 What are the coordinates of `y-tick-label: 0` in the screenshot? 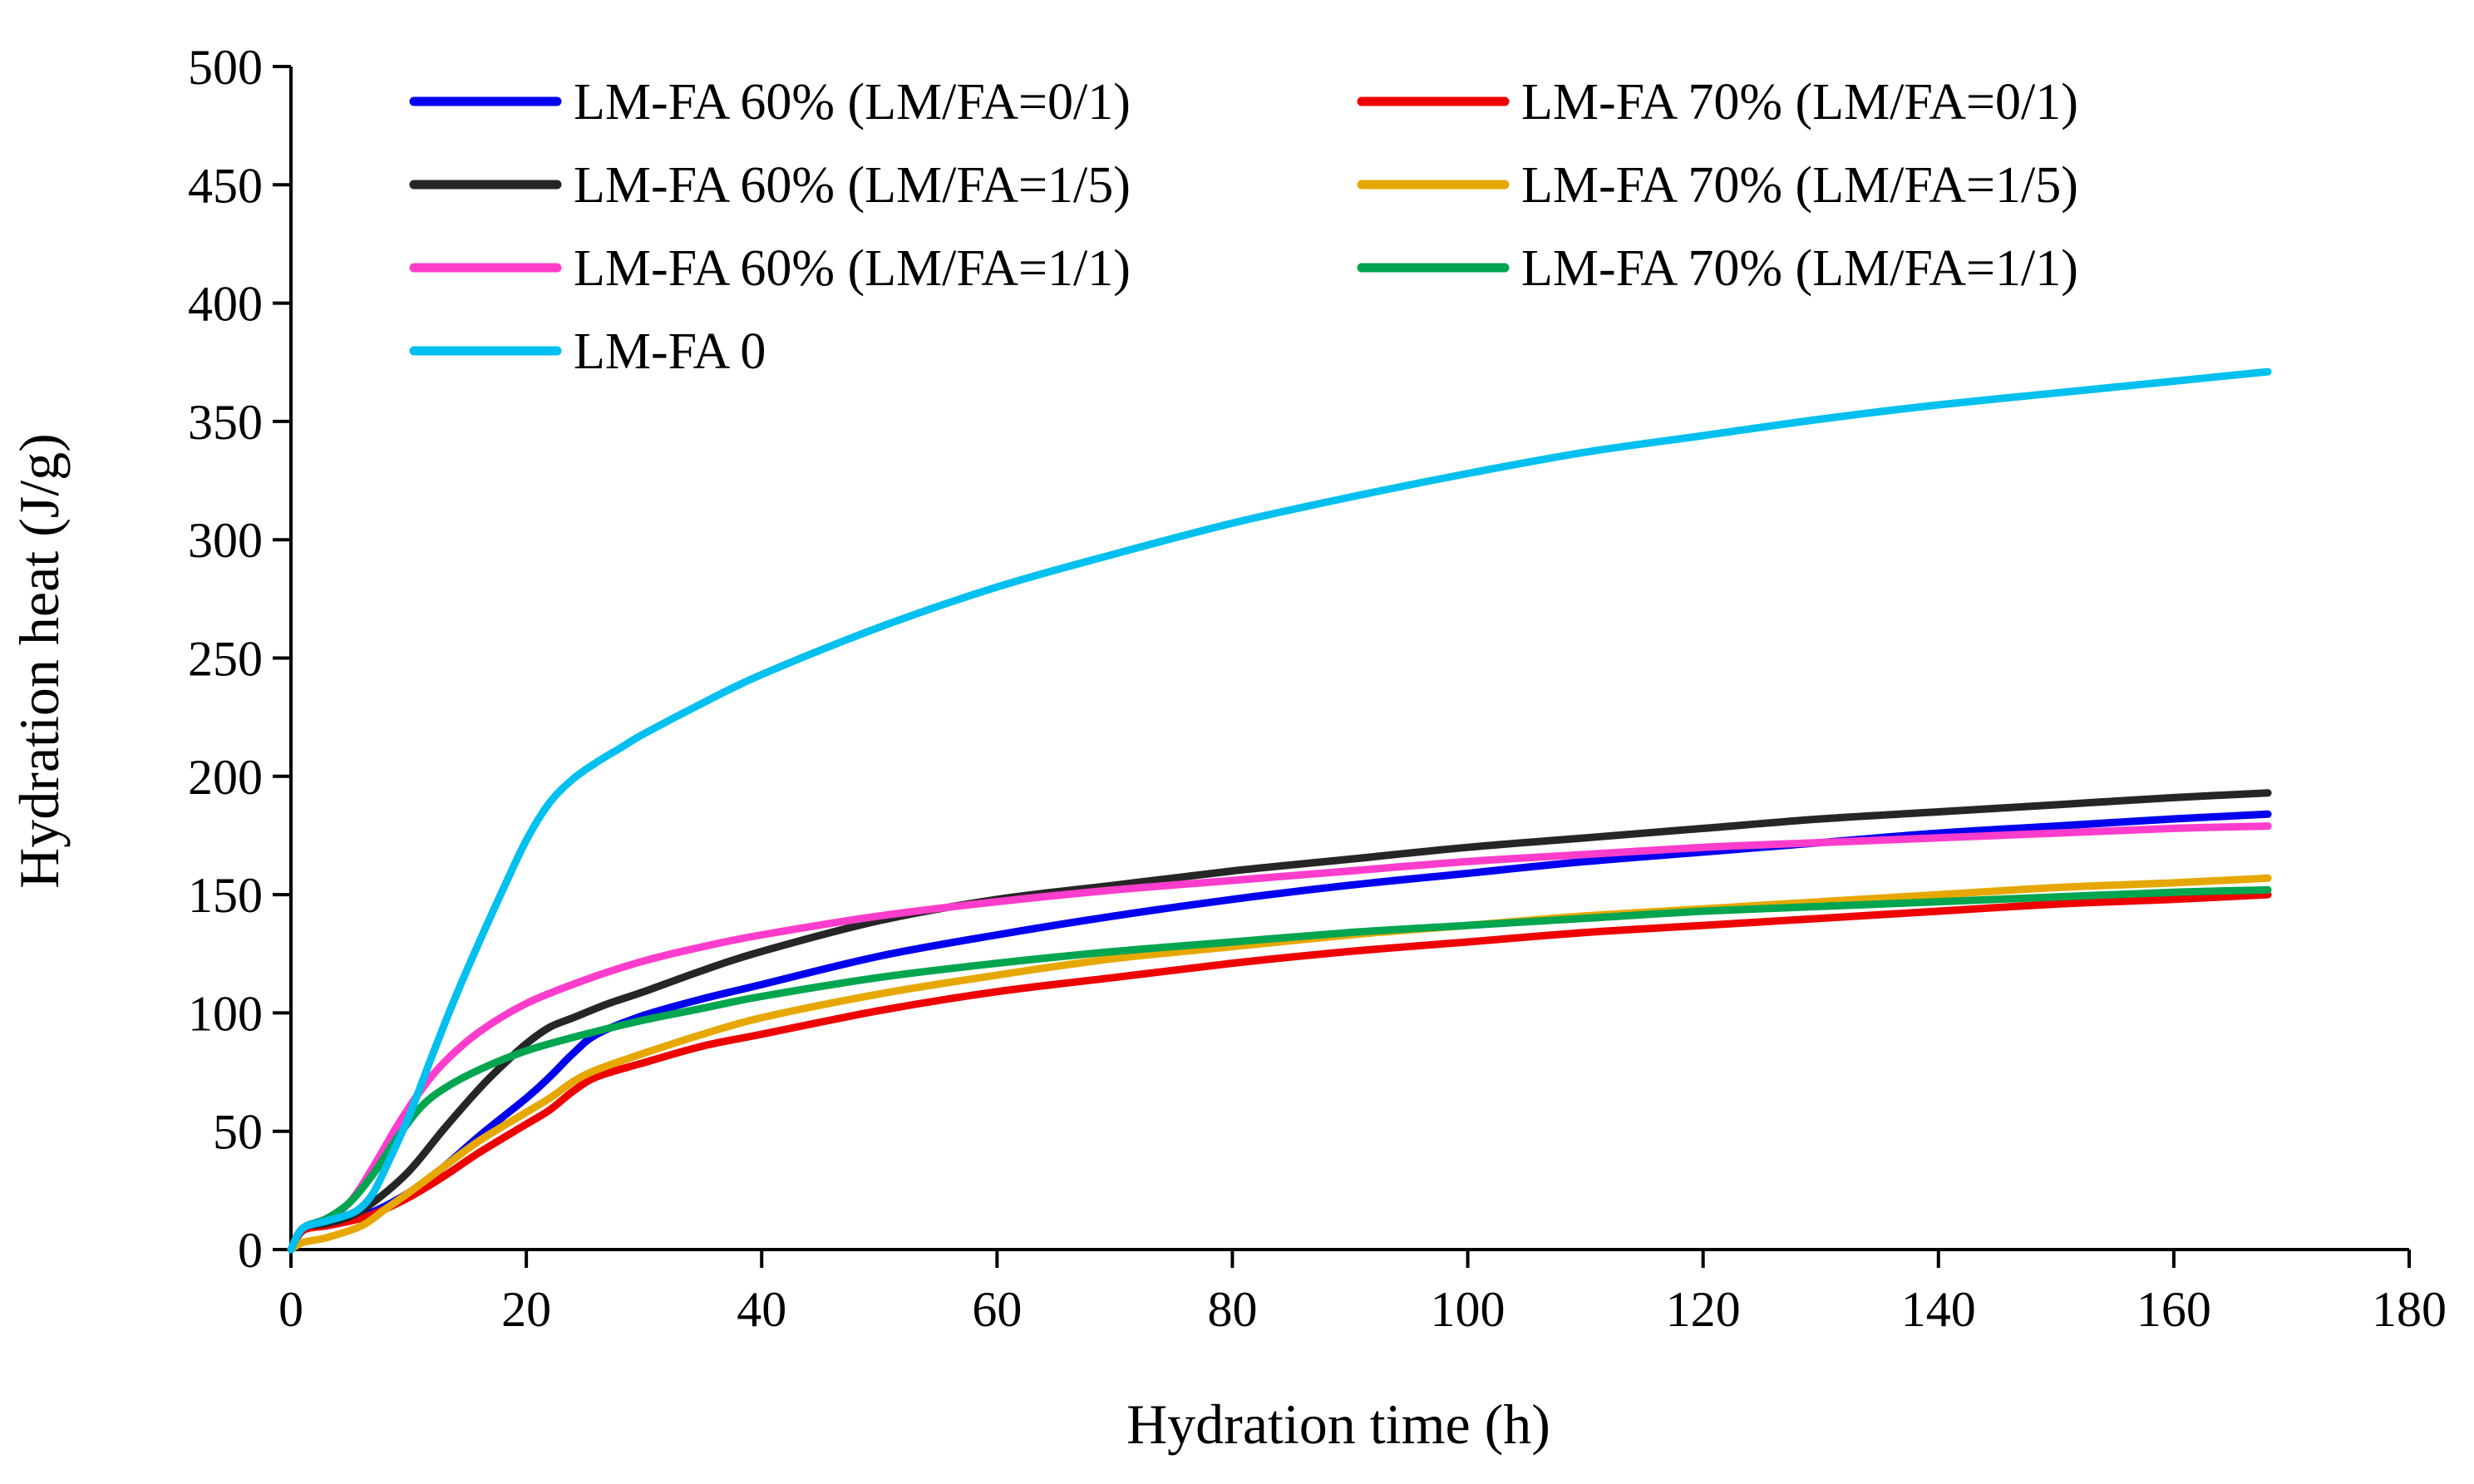 It's located at (250, 1250).